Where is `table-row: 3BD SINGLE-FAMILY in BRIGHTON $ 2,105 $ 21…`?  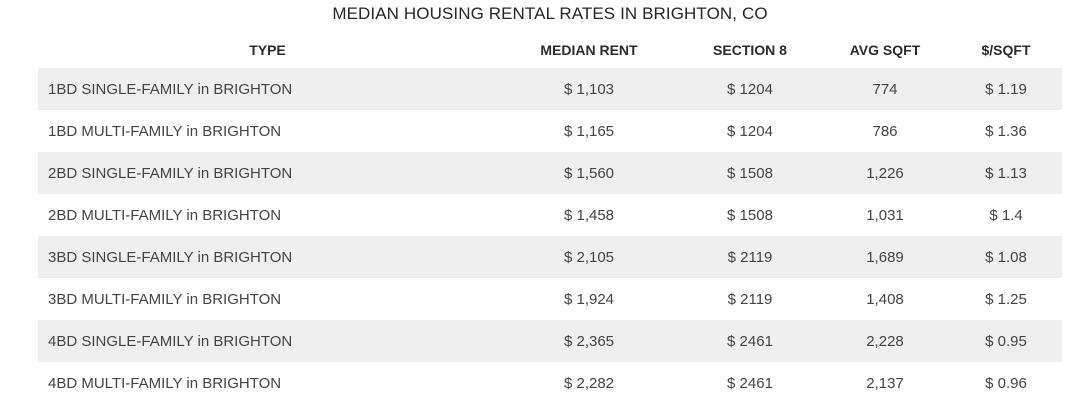
table-row: 3BD SINGLE-FAMILY in BRIGHTON $ 2,105 $ 21… is located at coordinates (550, 257).